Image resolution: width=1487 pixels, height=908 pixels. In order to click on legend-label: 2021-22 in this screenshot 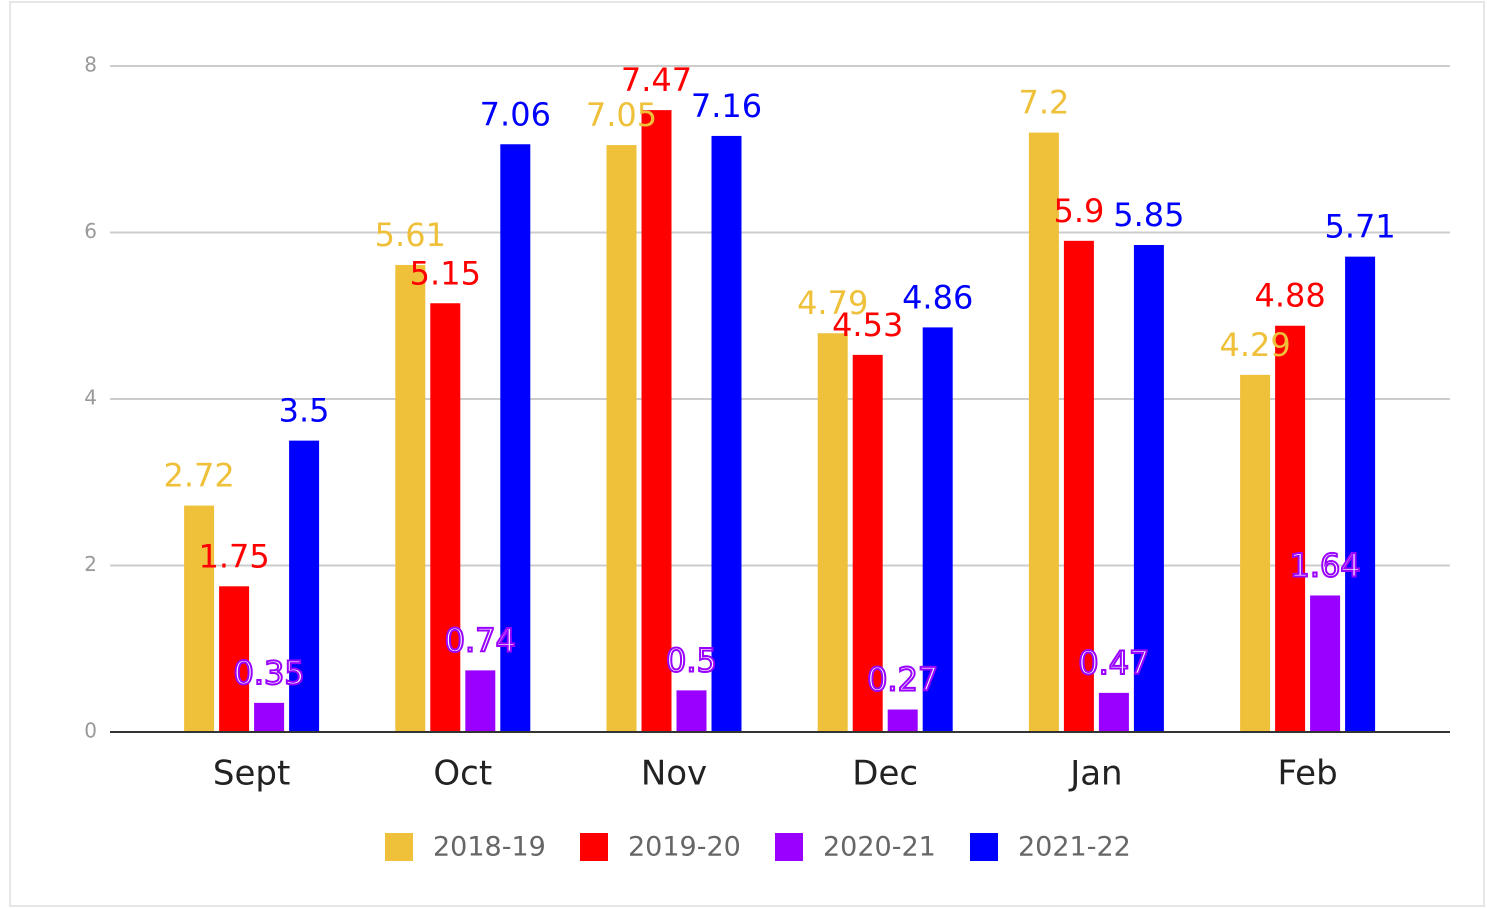, I will do `click(1074, 847)`.